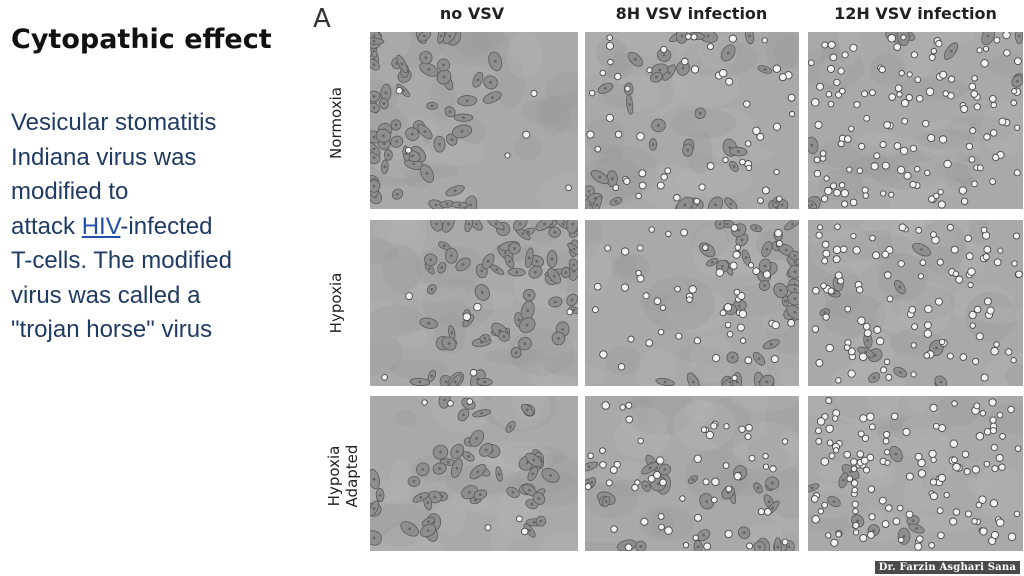  I want to click on micrograph-hypoxia-8h, so click(692, 303).